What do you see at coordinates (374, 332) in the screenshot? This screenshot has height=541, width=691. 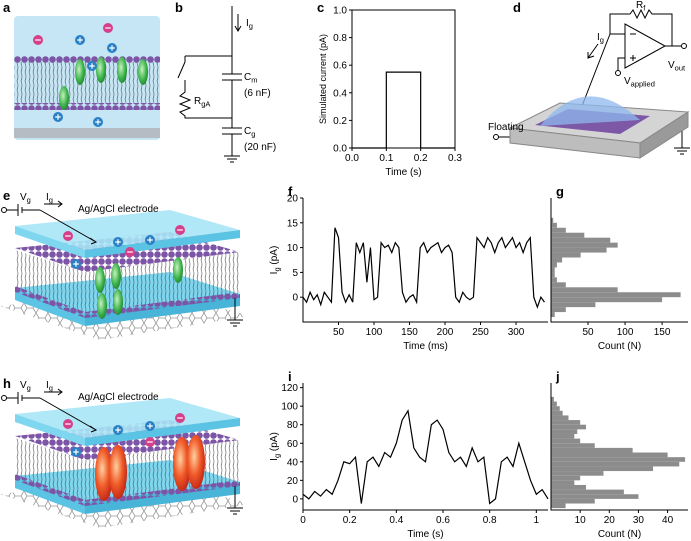 I see `x-tick-label: 100` at bounding box center [374, 332].